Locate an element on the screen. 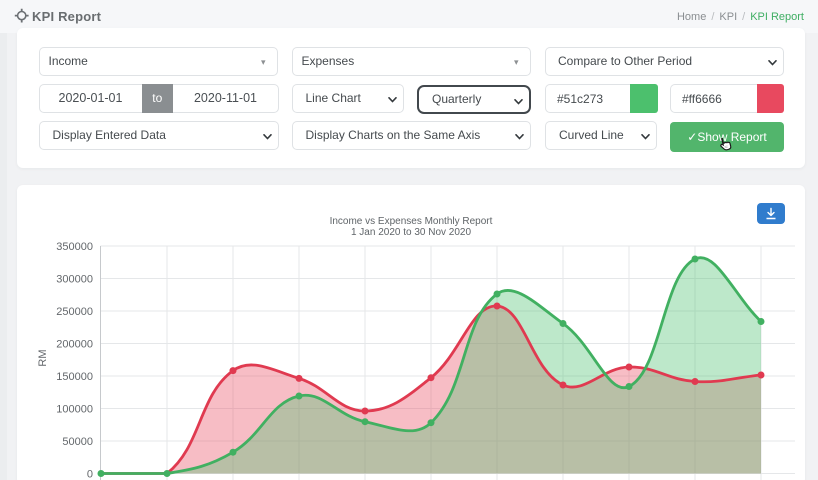 The width and height of the screenshot is (818, 480). svg-text: 250000 is located at coordinates (74, 312).